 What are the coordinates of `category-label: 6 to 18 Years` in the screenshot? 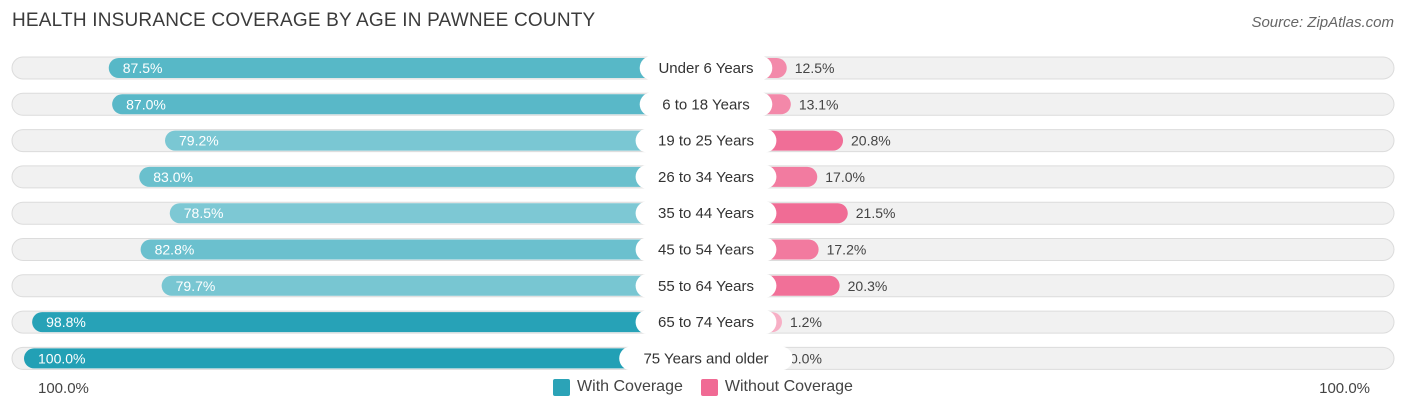 It's located at (706, 104).